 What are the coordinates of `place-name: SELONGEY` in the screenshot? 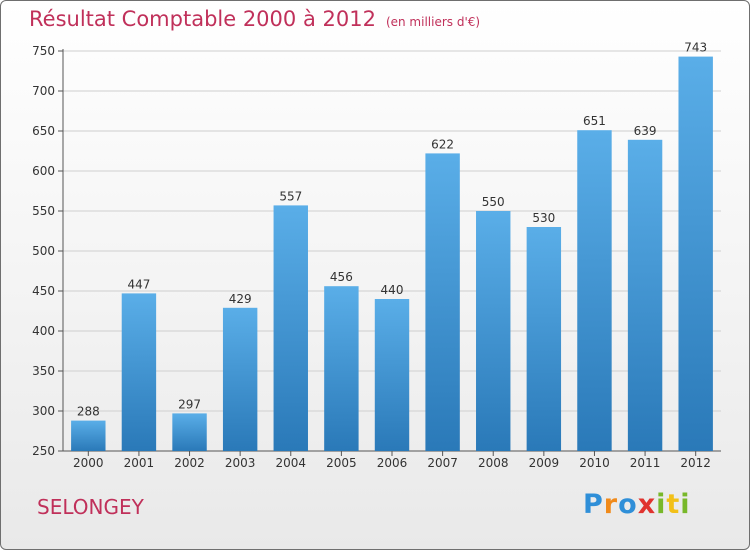 It's located at (90, 507).